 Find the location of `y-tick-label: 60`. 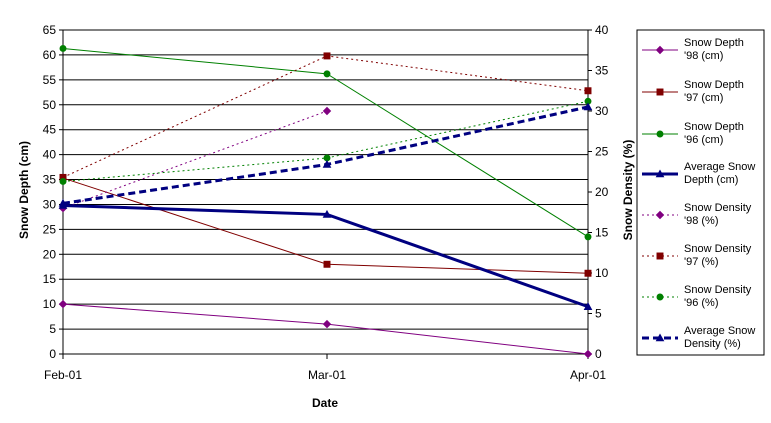

y-tick-label: 60 is located at coordinates (50, 55).